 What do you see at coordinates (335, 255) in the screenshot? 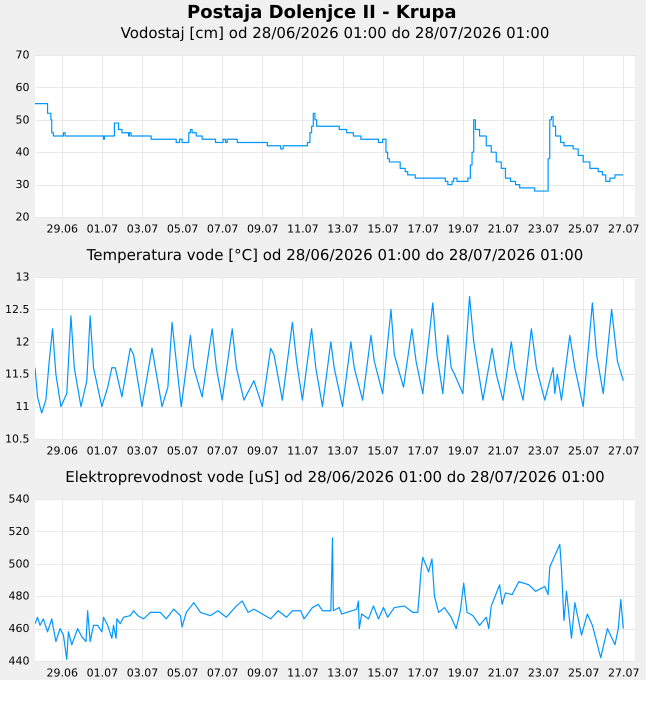
I see `chart-title: Temperatura vode [°C] od 28/06/2026 01:00 do 28/07/2026 01:00` at bounding box center [335, 255].